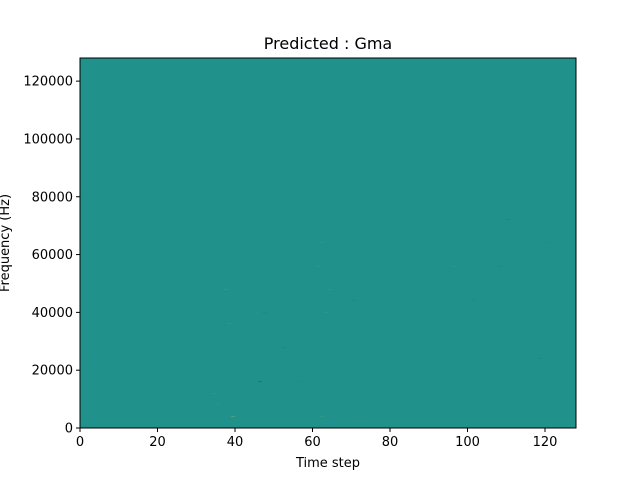 This screenshot has height=480, width=640. I want to click on x-tick-label: 100, so click(467, 442).